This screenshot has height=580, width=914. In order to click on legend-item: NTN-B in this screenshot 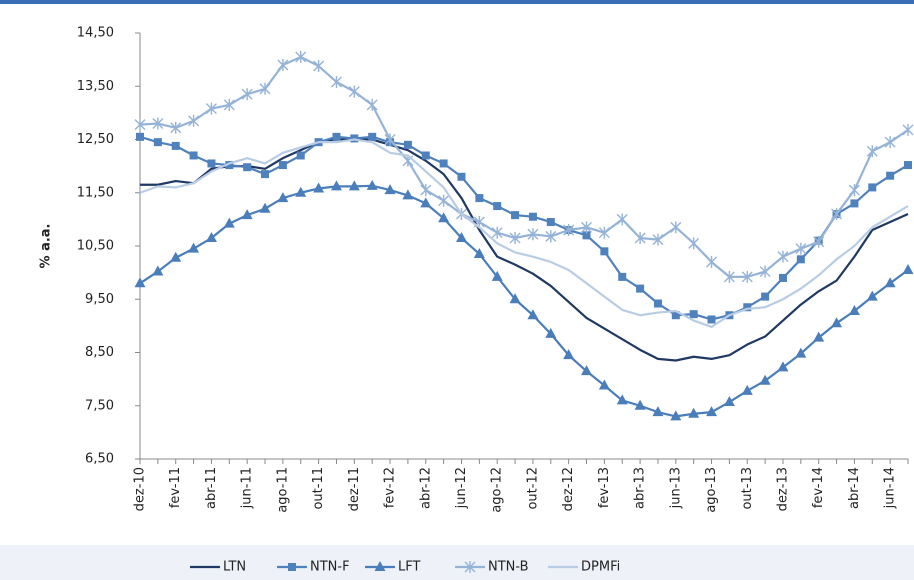, I will do `click(492, 567)`.